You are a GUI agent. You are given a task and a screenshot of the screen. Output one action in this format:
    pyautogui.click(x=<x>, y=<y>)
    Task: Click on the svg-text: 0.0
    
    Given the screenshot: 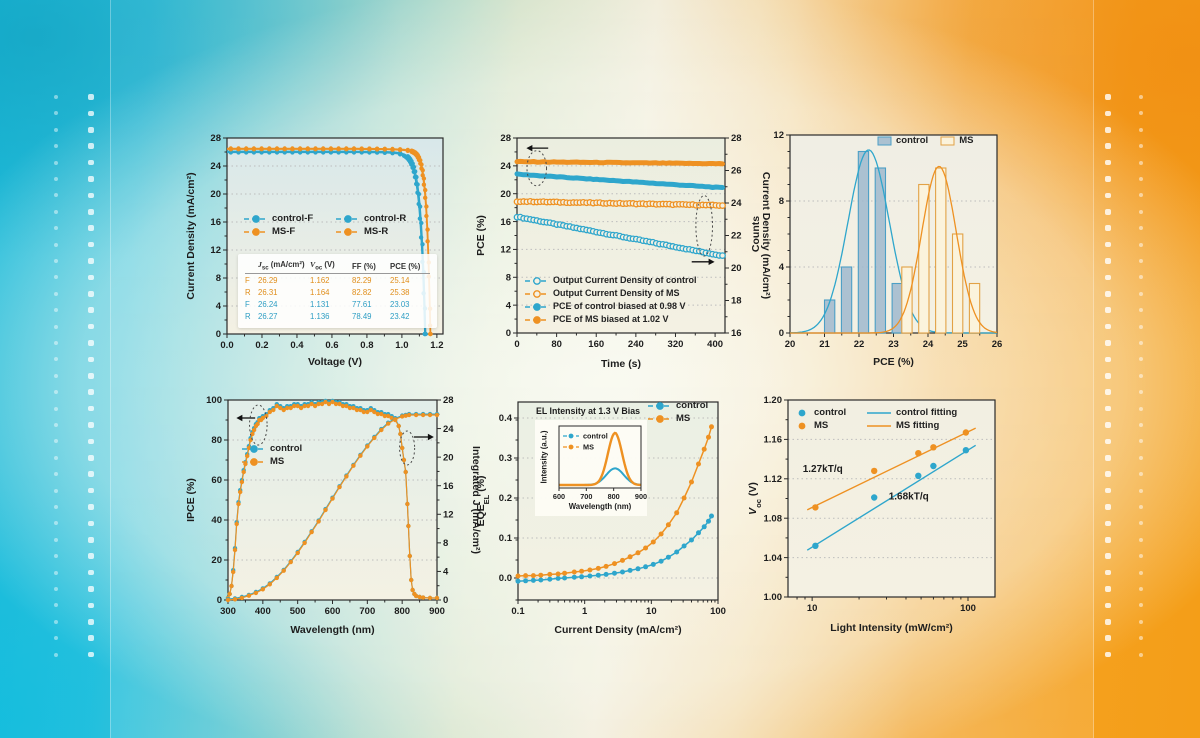 What is the action you would take?
    pyautogui.click(x=226, y=345)
    